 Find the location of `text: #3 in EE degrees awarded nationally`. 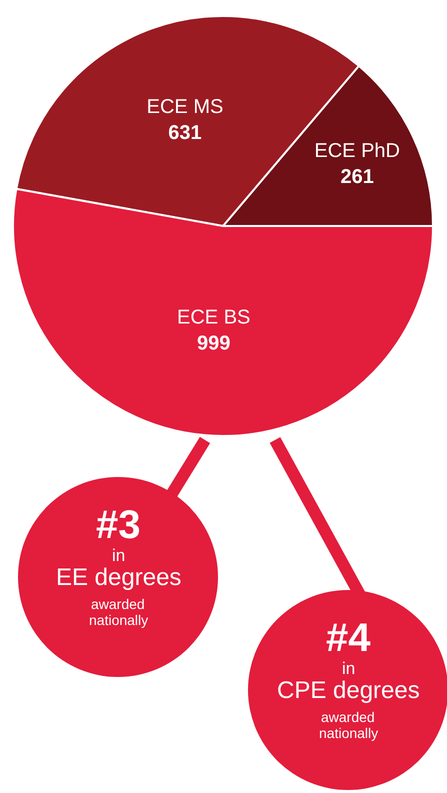

text: #3 in EE degrees awarded nationally is located at coordinates (119, 565).